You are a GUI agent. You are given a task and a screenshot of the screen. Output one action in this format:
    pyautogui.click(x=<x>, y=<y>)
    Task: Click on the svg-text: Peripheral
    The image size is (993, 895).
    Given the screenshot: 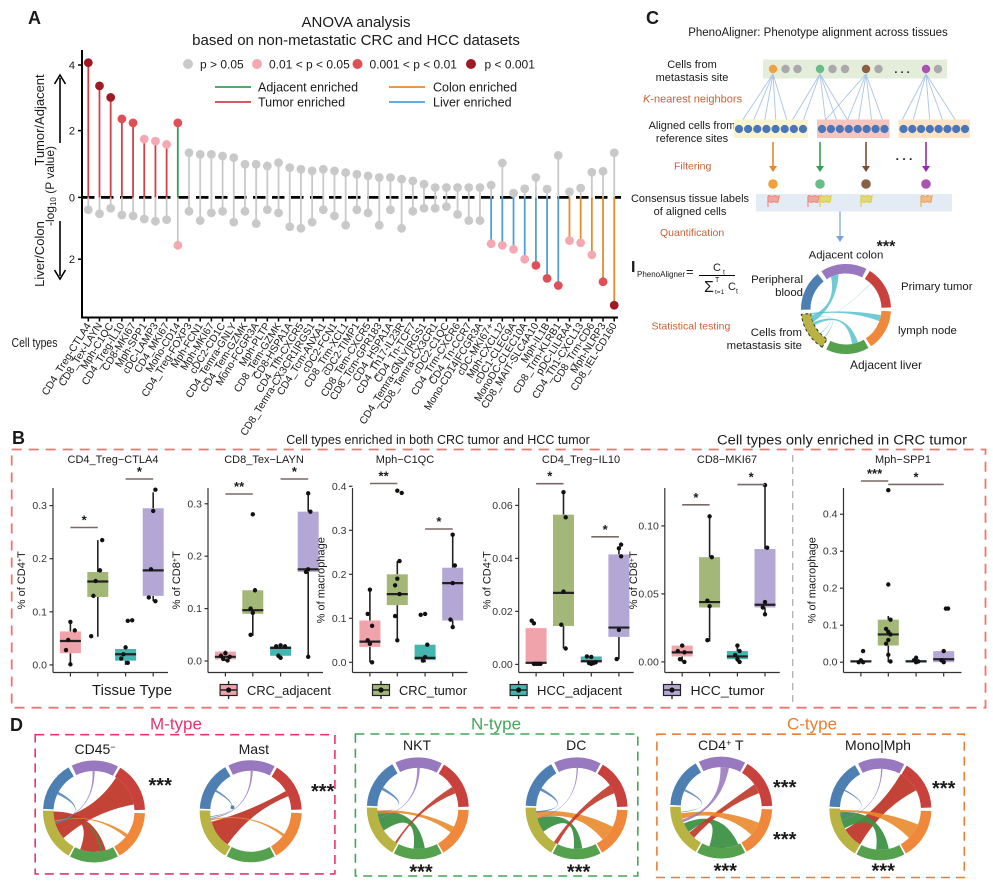 What is the action you would take?
    pyautogui.click(x=777, y=280)
    